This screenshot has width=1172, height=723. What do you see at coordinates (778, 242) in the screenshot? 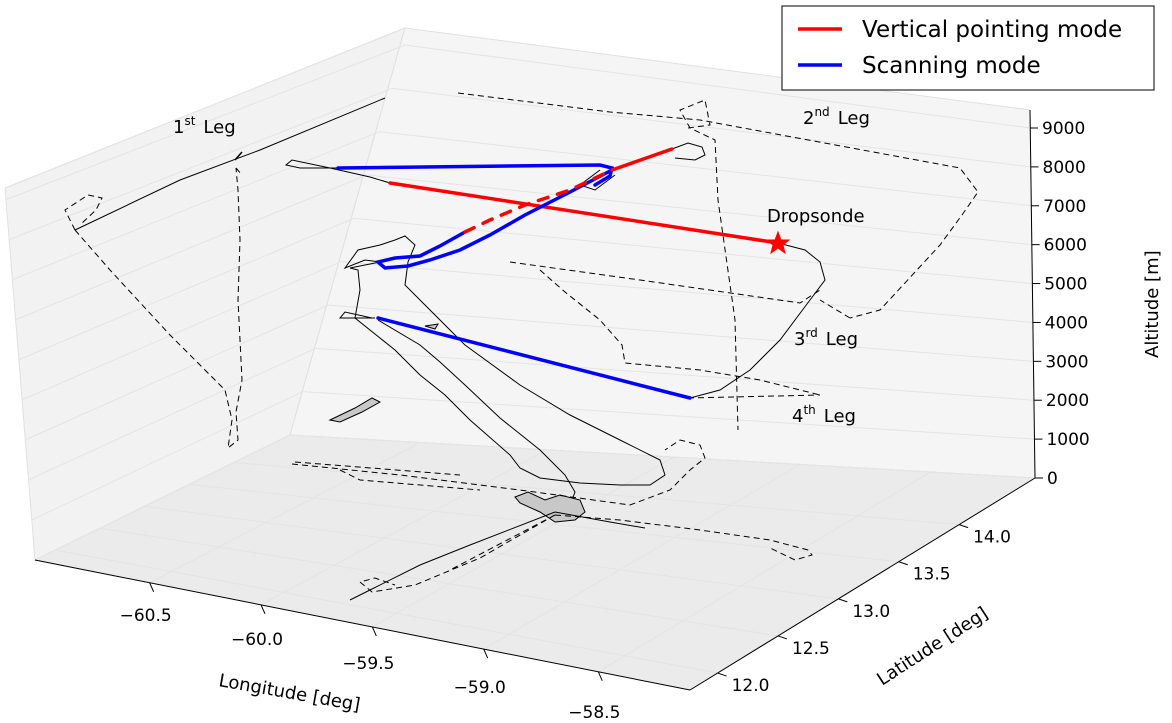
I see `dropsonde-marker` at bounding box center [778, 242].